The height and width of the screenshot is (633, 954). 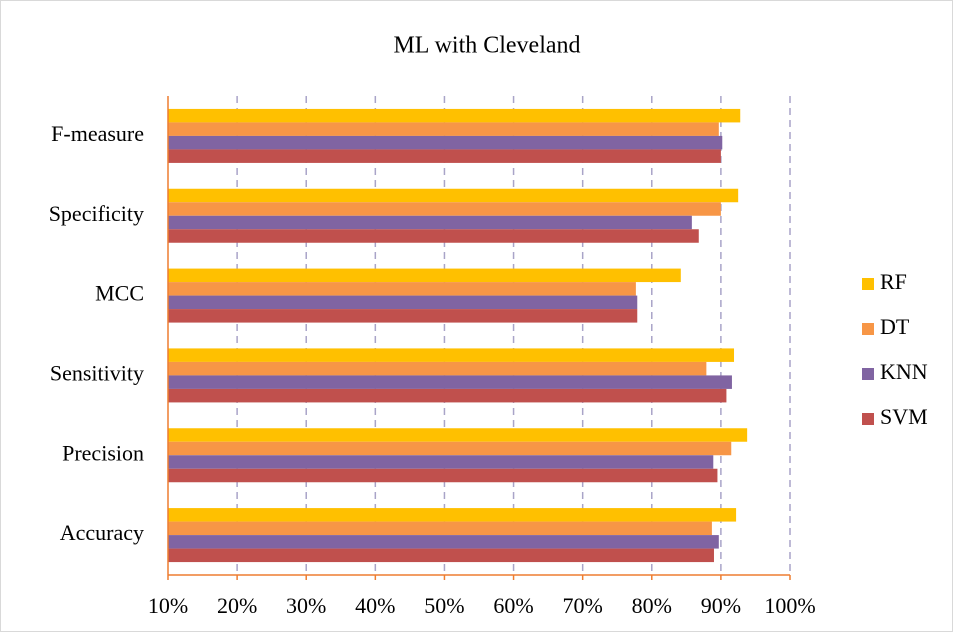 What do you see at coordinates (513, 605) in the screenshot?
I see `x-tick-label: 60%` at bounding box center [513, 605].